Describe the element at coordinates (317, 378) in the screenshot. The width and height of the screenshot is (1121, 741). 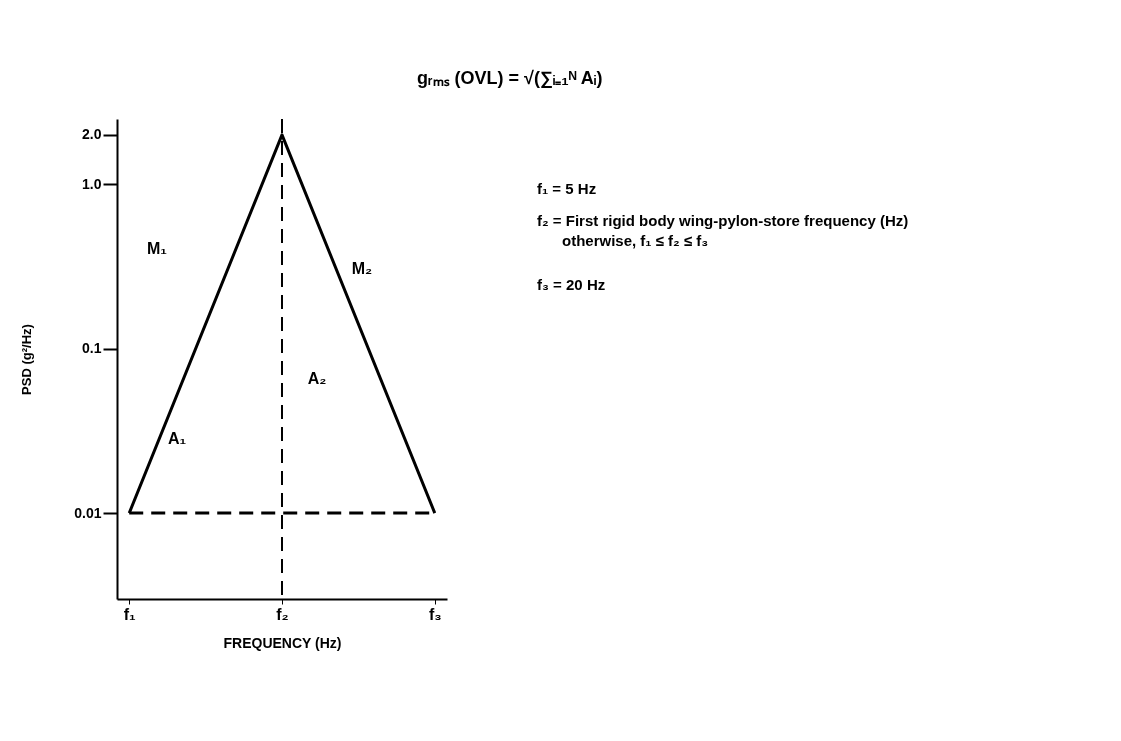
I see `annotation: A₂` at that location.